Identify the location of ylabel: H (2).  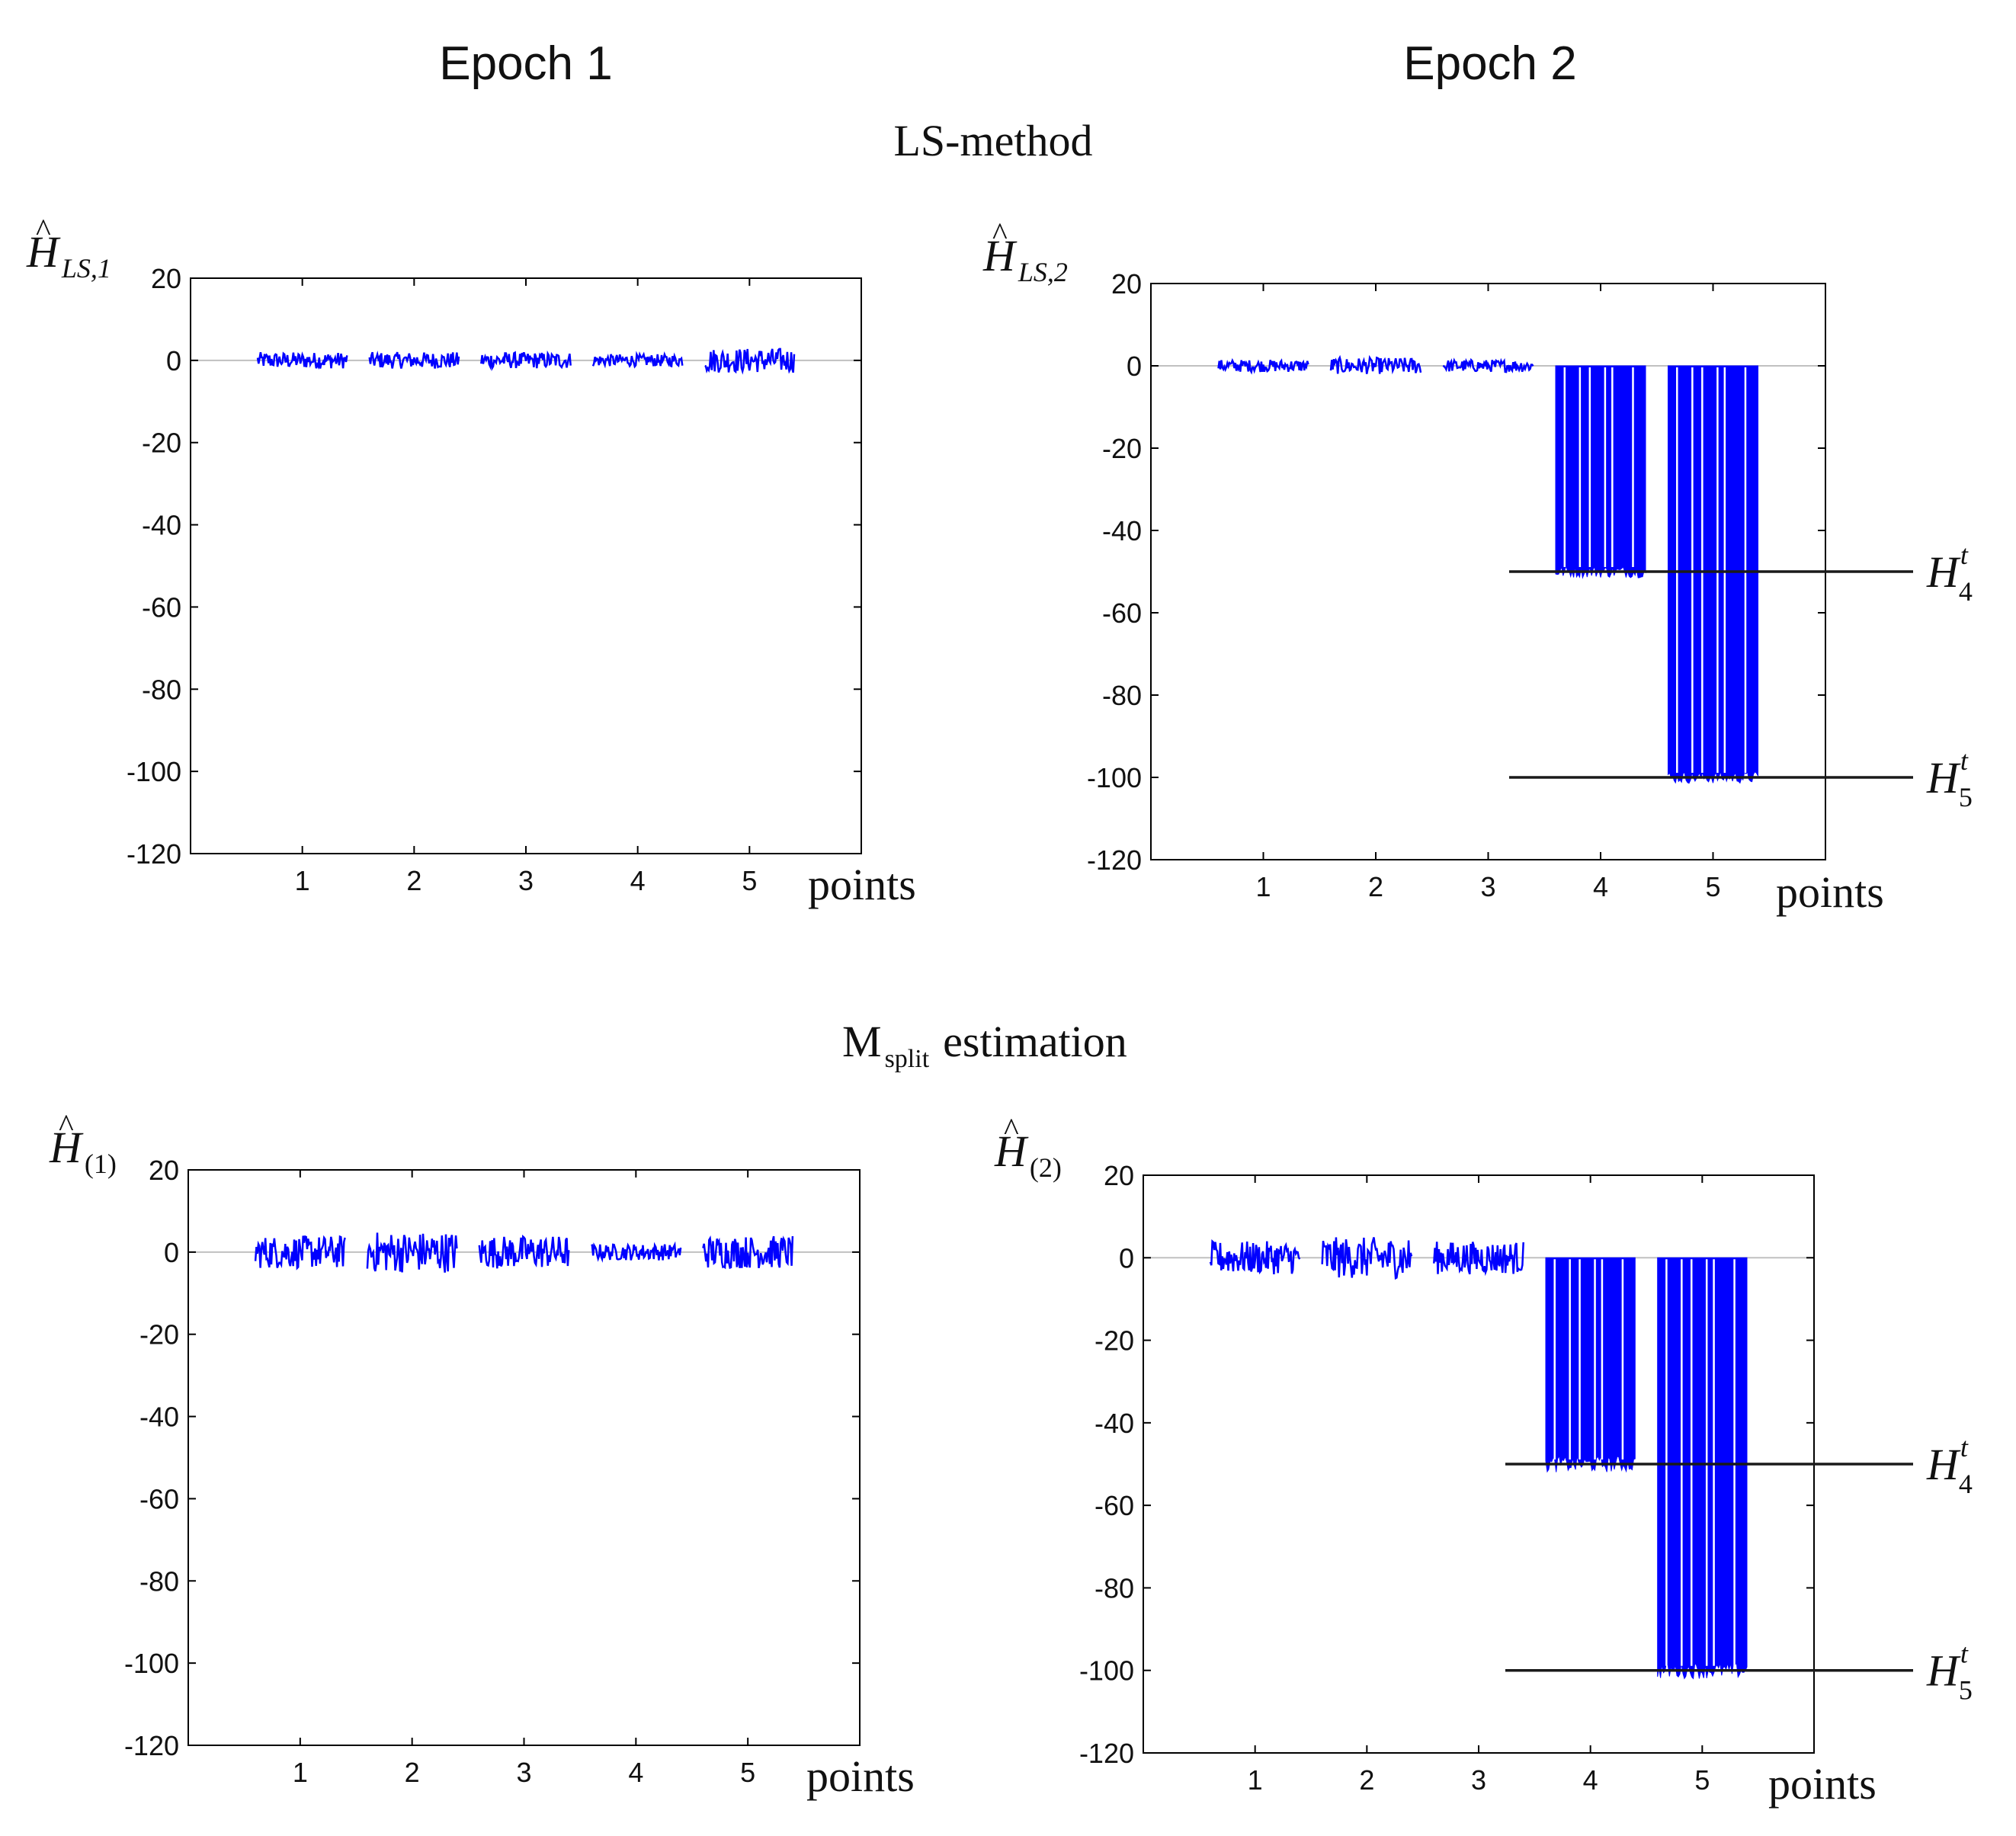
(1028, 1154).